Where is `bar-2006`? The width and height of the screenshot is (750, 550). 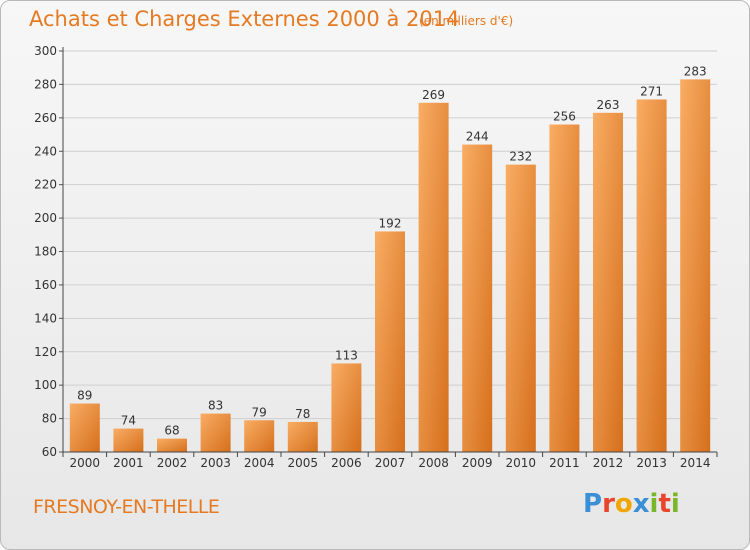
bar-2006 is located at coordinates (346, 407).